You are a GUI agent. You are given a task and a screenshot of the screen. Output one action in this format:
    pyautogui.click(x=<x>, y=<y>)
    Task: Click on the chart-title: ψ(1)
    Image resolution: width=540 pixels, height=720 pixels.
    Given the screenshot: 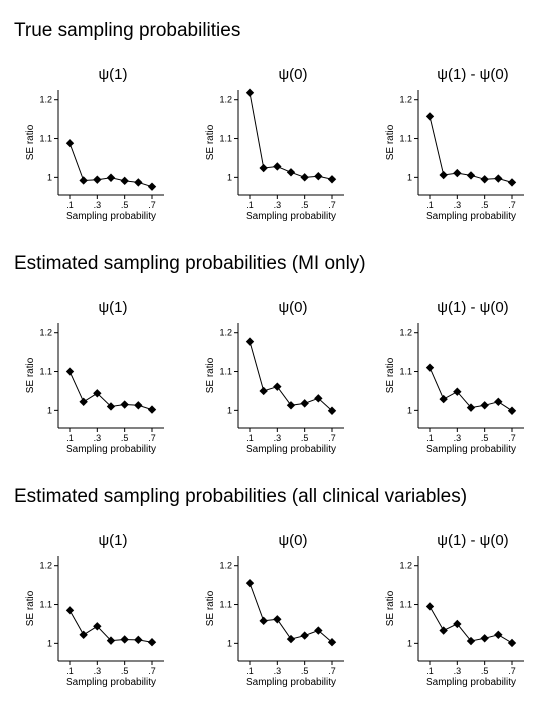 What is the action you would take?
    pyautogui.click(x=112, y=74)
    